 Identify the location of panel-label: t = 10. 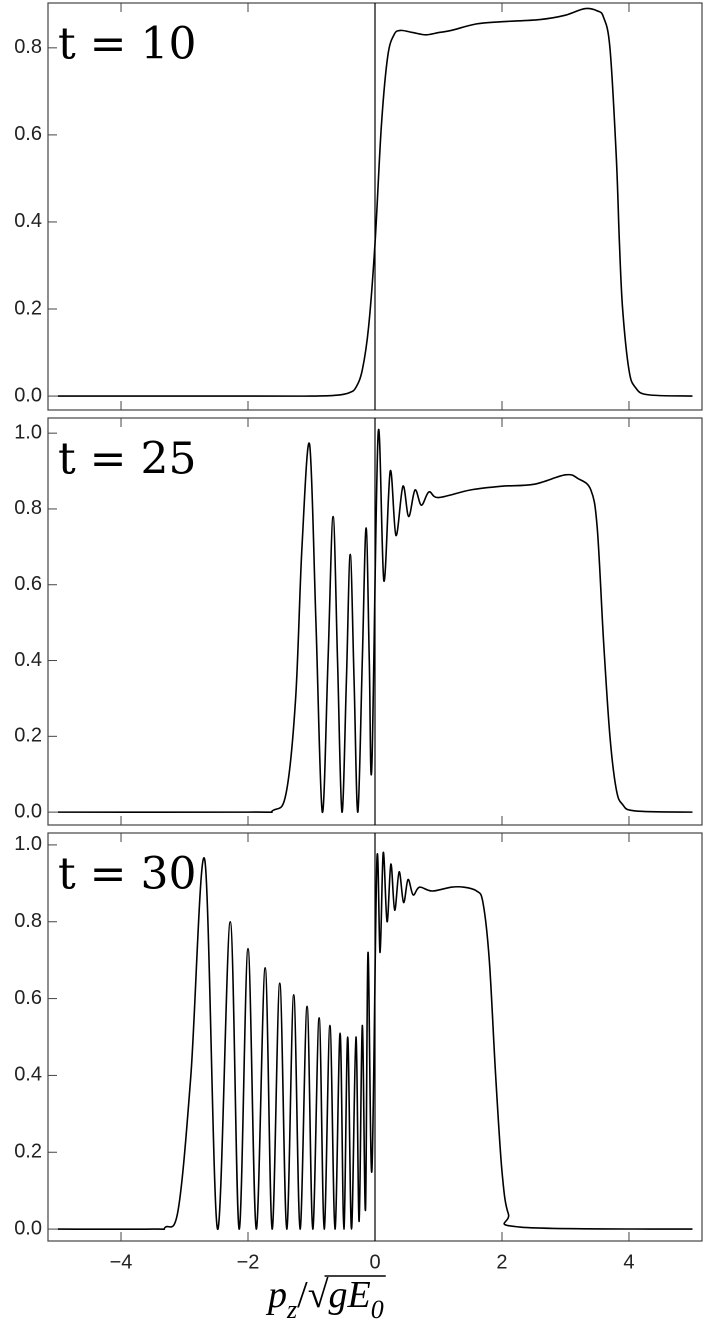
(127, 44).